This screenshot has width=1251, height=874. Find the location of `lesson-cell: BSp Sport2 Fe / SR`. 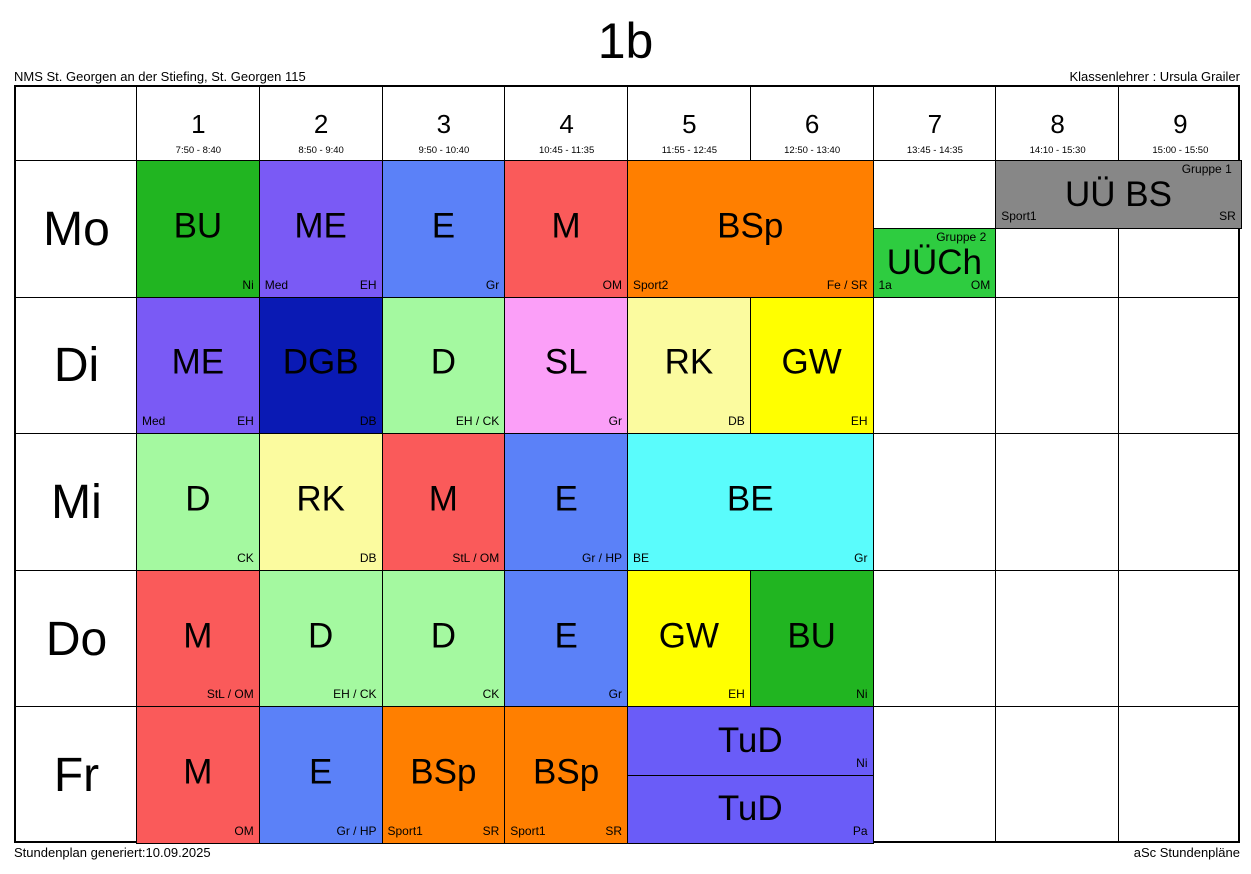

lesson-cell: BSp Sport2 Fe / SR is located at coordinates (750, 229).